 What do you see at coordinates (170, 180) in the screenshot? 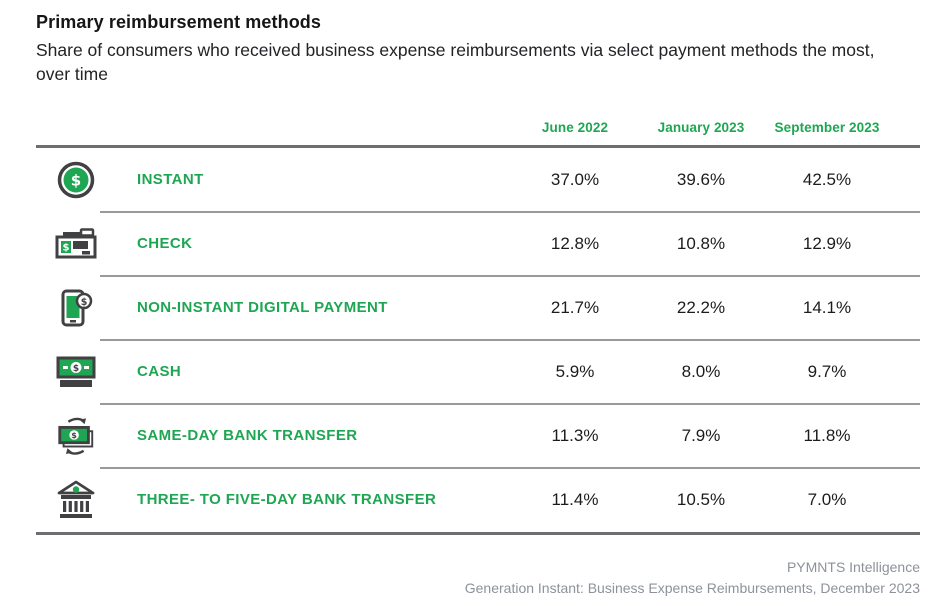
I see `method-label: INSTANT` at bounding box center [170, 180].